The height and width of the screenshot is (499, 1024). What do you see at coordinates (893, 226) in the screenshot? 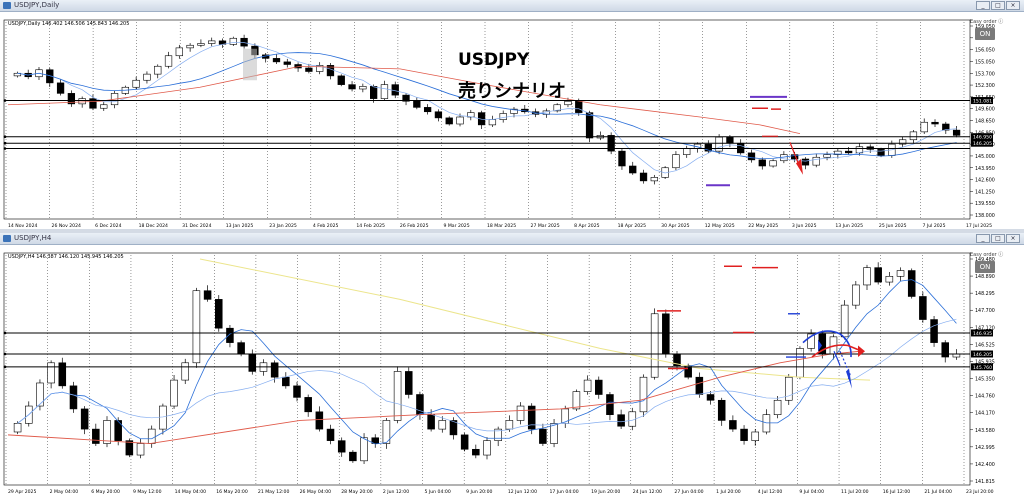
I see `x-tick-label: 25 Jun 2025` at bounding box center [893, 226].